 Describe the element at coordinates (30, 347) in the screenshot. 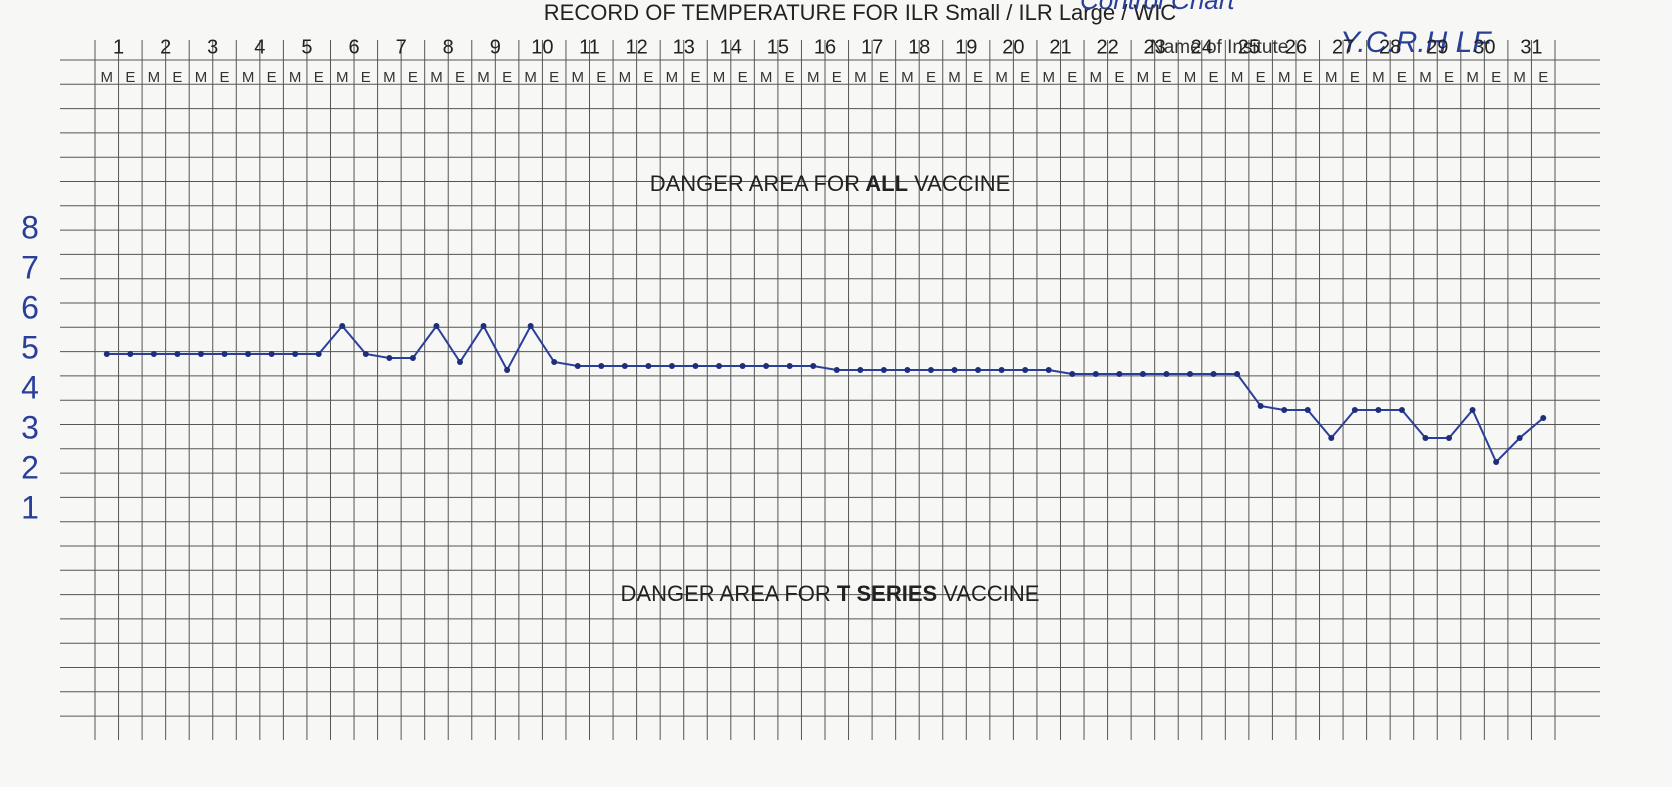

I see `scale-label: 5` at that location.